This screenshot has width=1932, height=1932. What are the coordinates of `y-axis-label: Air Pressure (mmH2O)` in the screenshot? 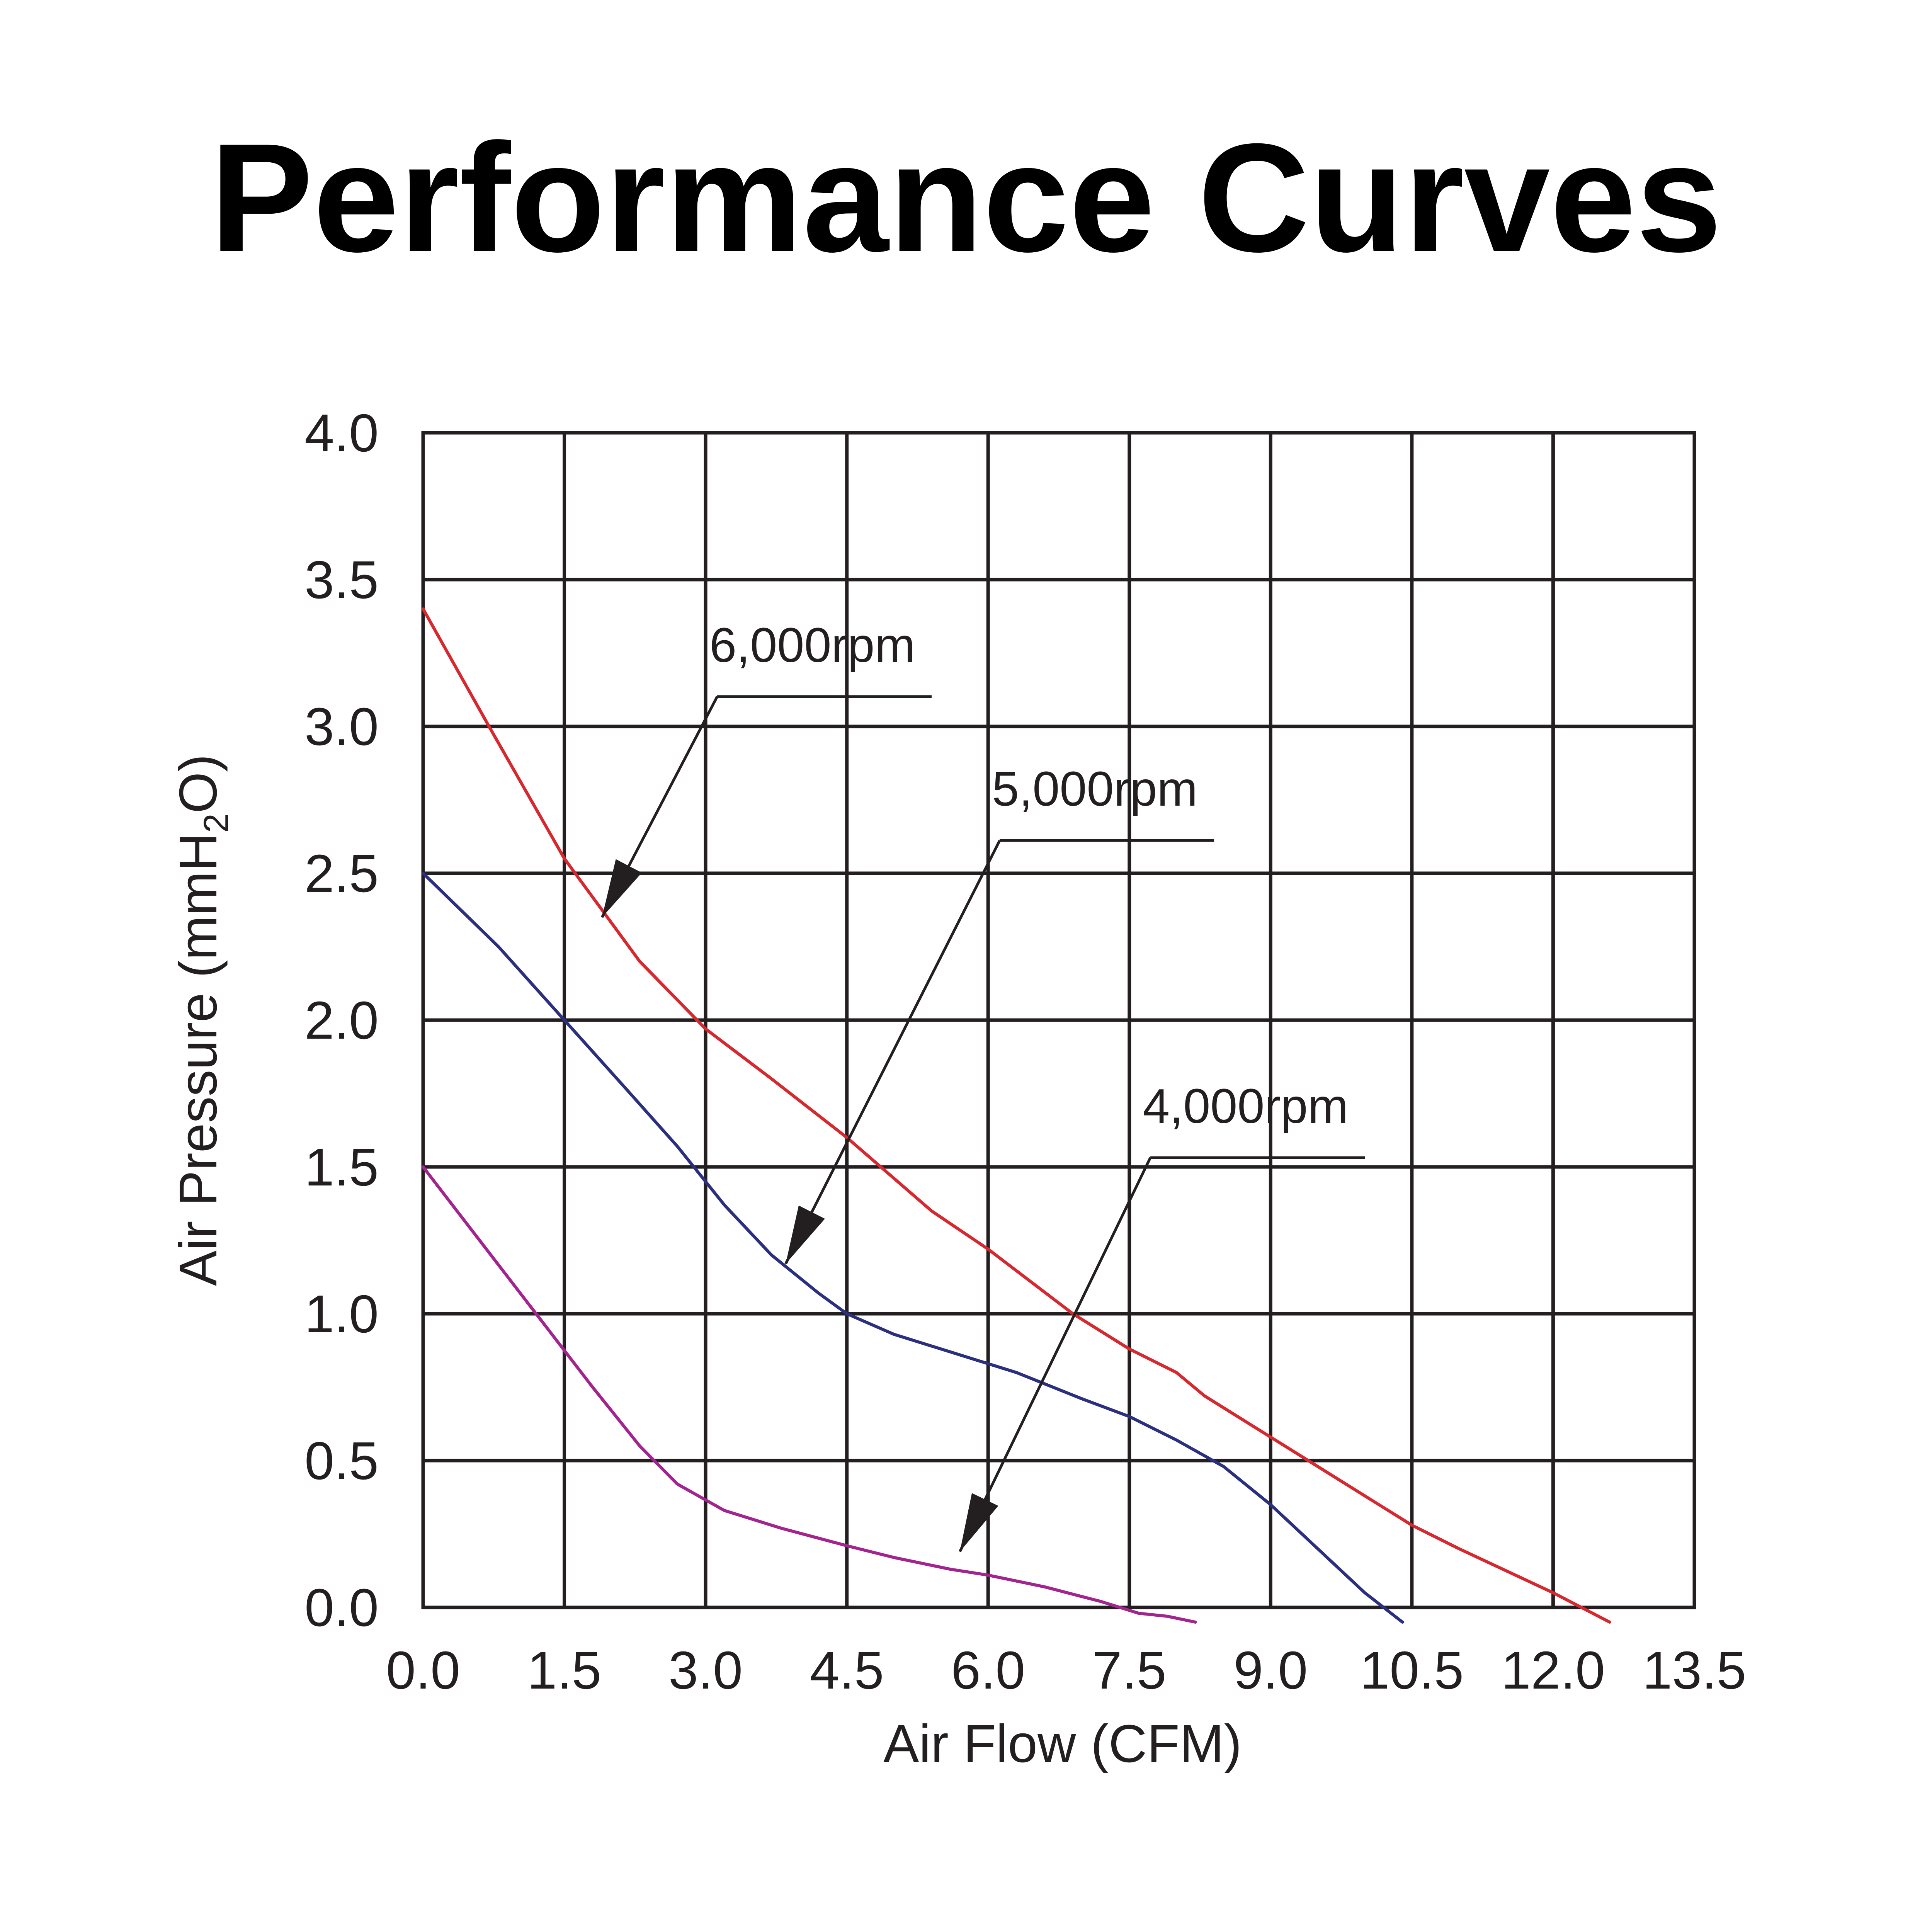 It's located at (202, 1020).